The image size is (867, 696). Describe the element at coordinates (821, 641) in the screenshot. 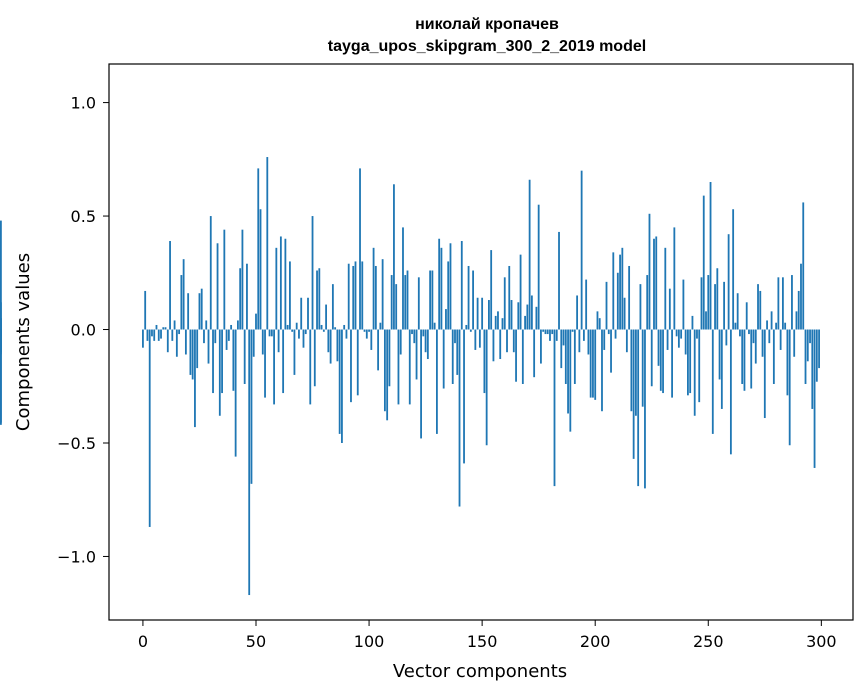

I see `x-tick-label: 300` at that location.